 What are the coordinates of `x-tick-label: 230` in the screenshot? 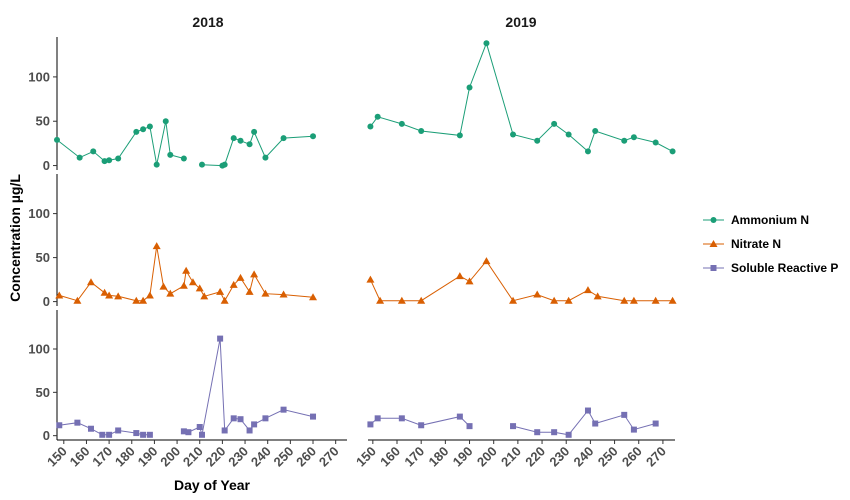 It's located at (559, 457).